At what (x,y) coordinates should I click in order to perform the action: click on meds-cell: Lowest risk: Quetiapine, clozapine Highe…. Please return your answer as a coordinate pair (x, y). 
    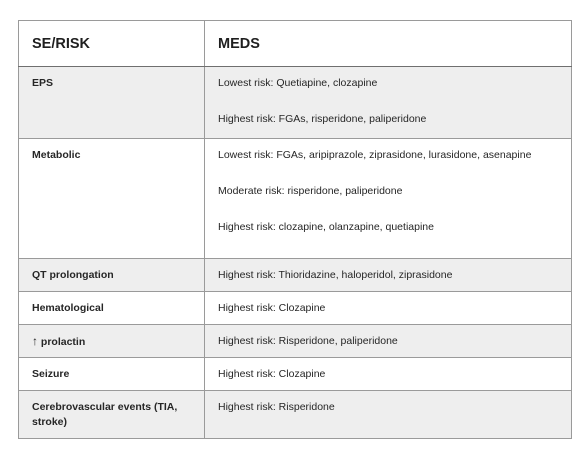
    Looking at the image, I should click on (388, 102).